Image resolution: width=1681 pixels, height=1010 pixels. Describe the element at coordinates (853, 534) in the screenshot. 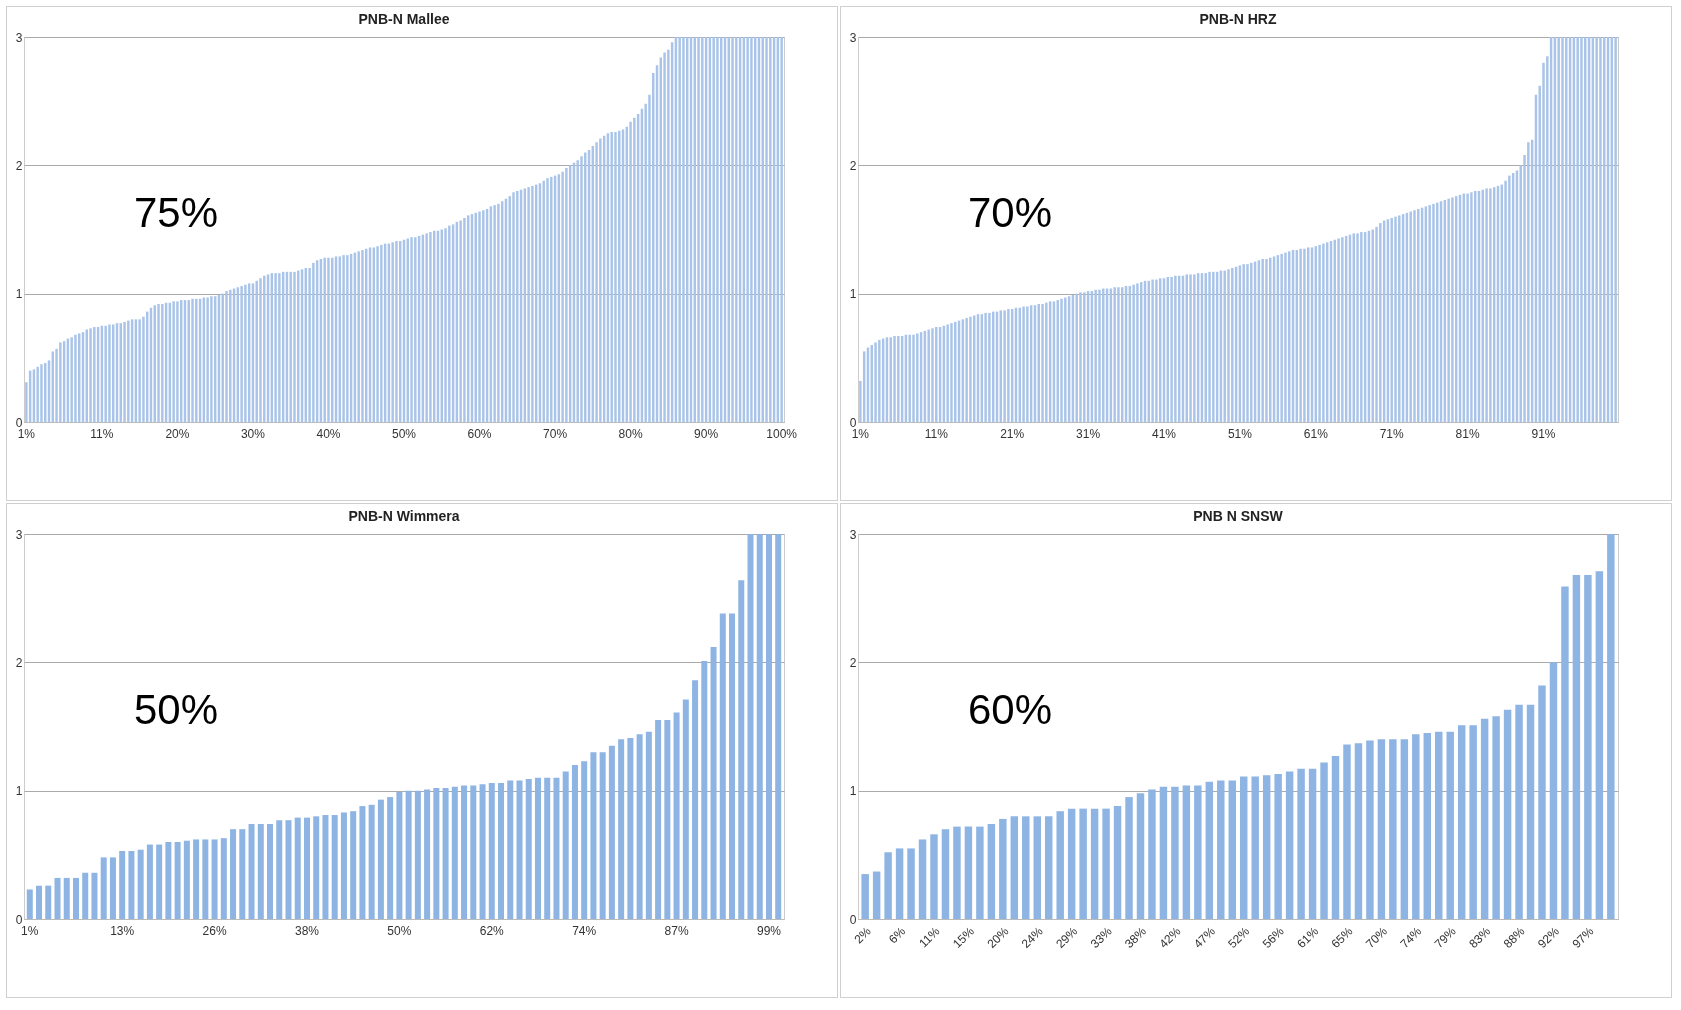

I see `y-tick-label: 3` at that location.